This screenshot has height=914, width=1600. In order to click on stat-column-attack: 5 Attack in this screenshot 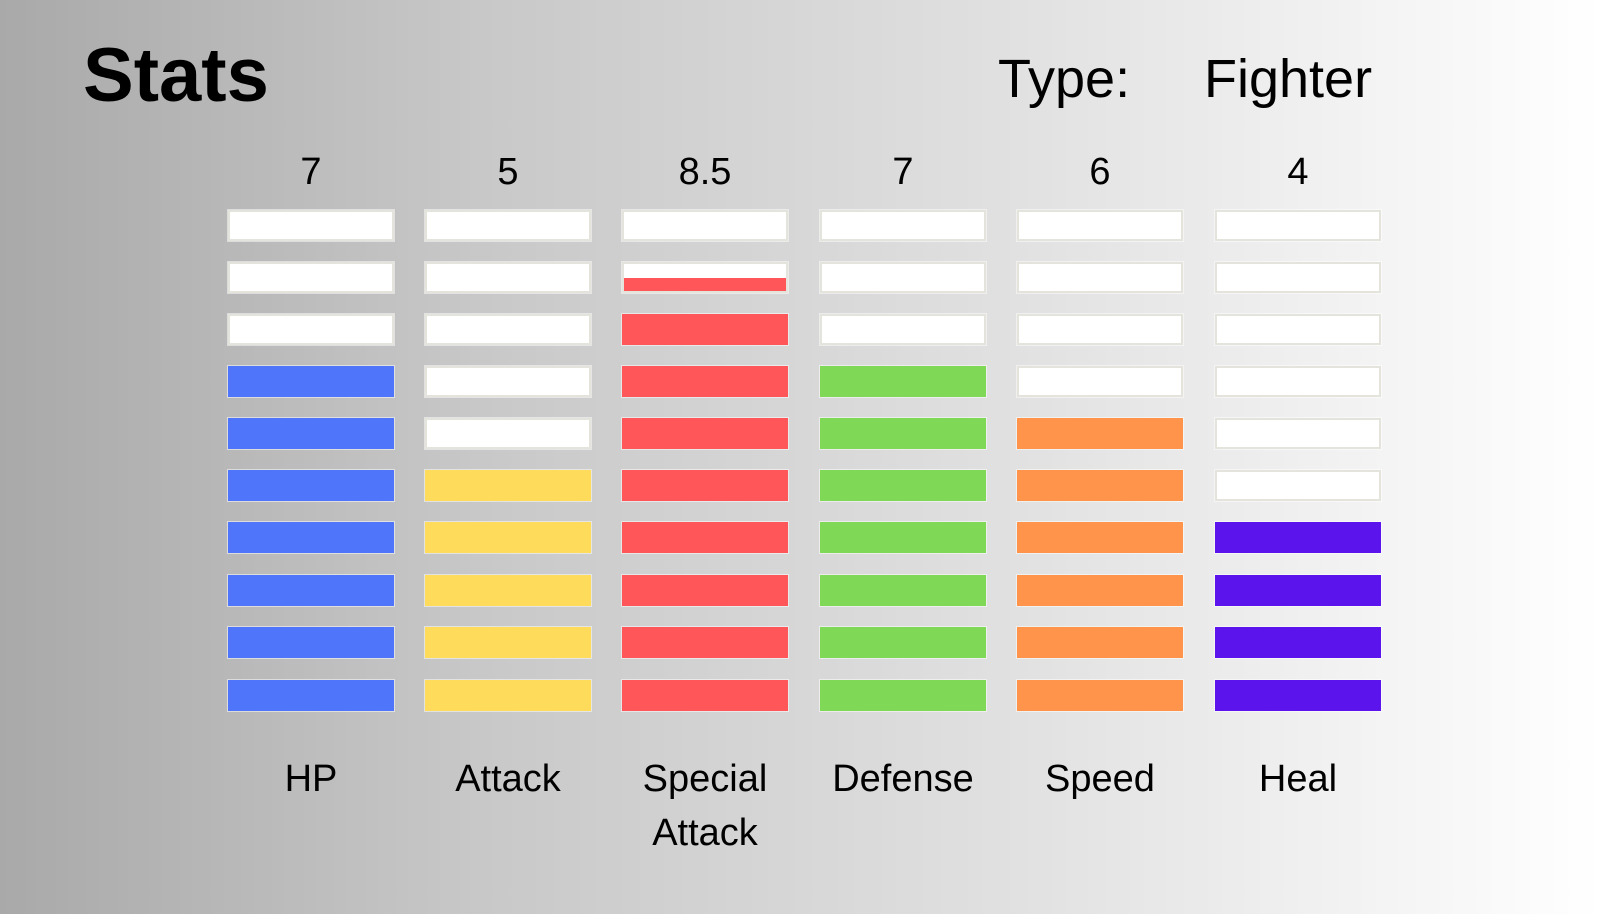, I will do `click(508, 457)`.